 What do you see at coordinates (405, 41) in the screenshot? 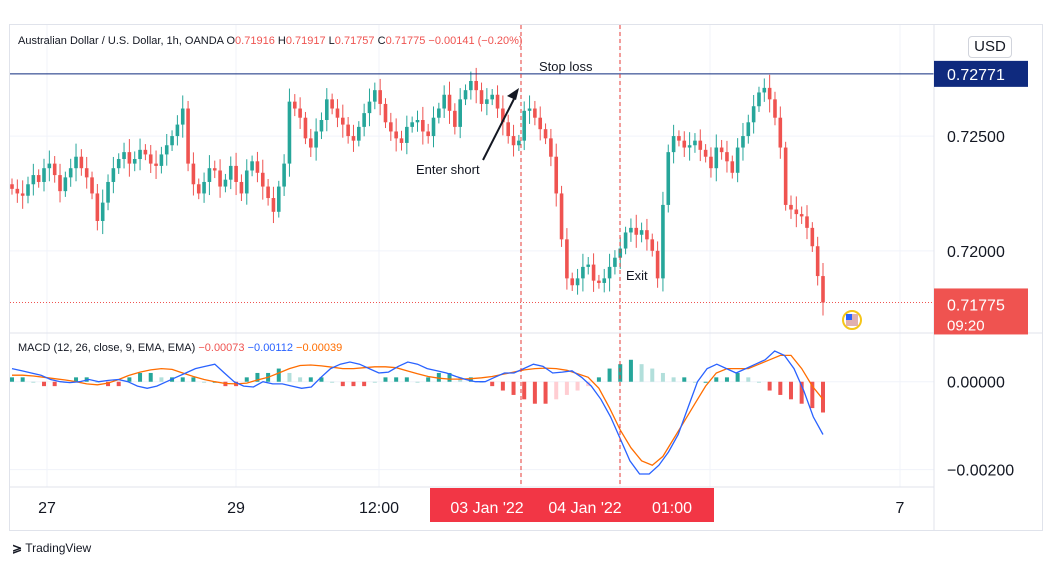
I see `close-value: 0.71775` at bounding box center [405, 41].